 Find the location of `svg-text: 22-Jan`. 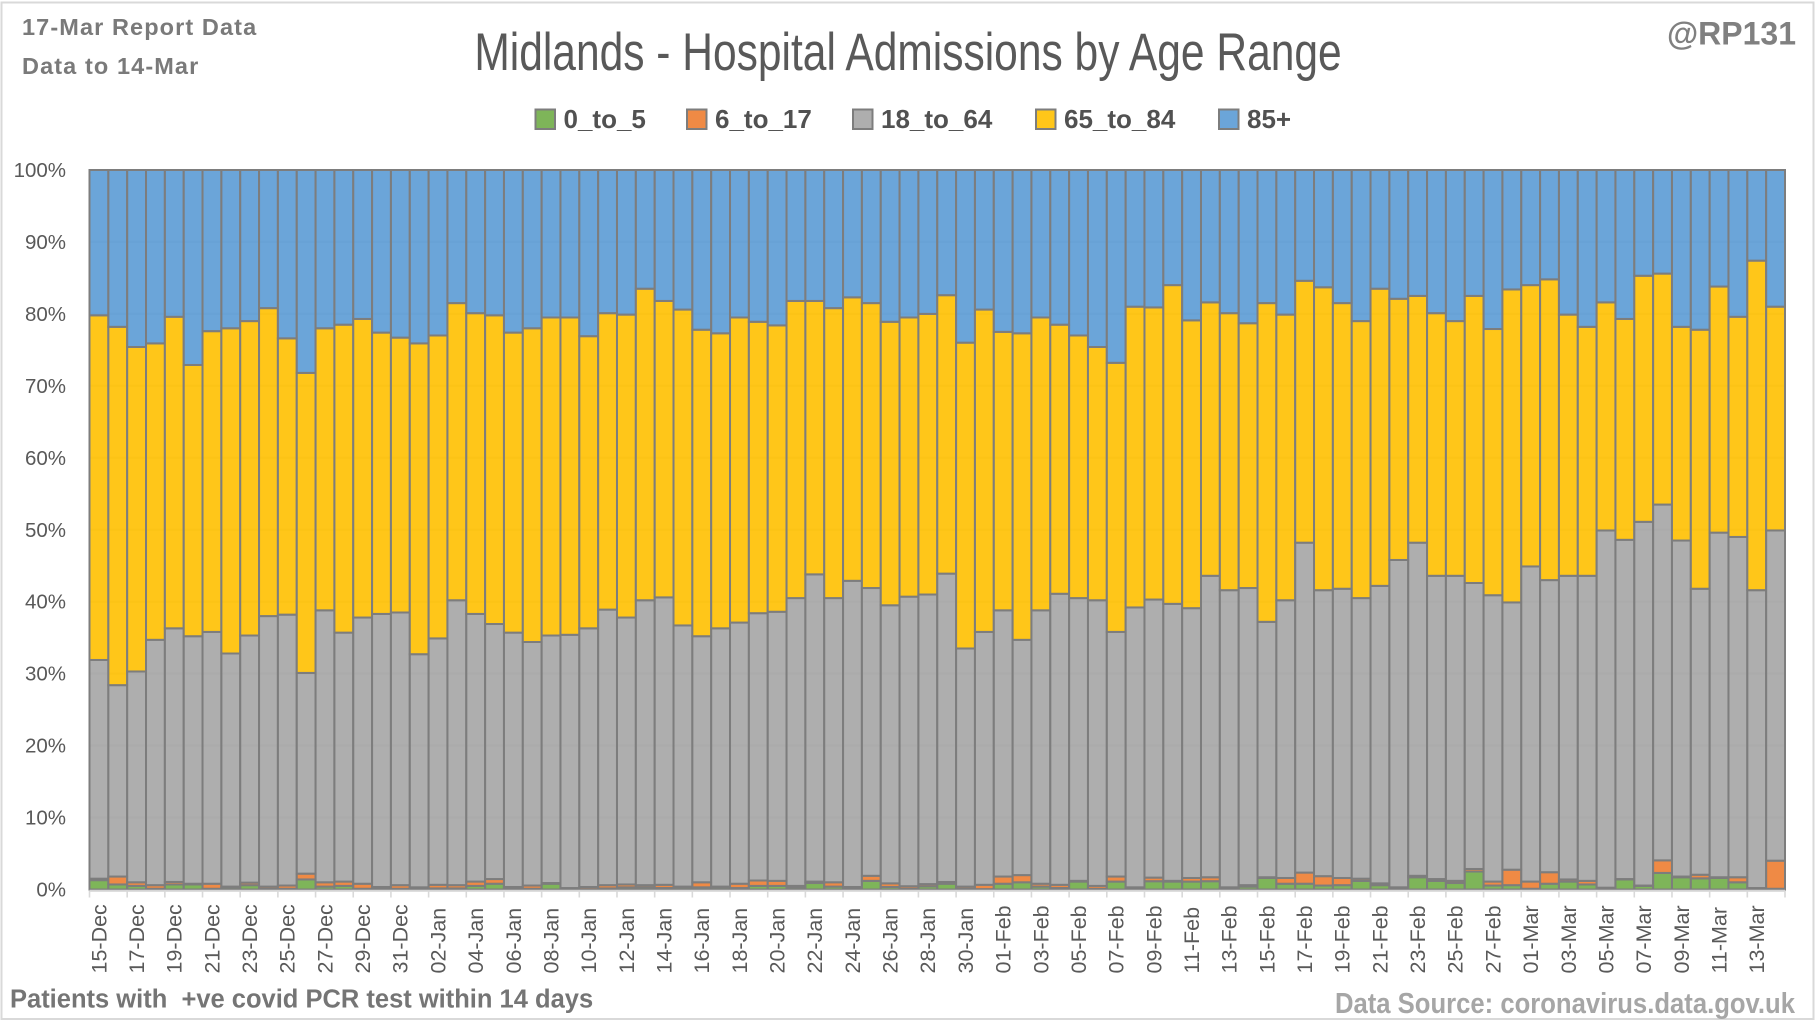

svg-text: 22-Jan is located at coordinates (815, 941).